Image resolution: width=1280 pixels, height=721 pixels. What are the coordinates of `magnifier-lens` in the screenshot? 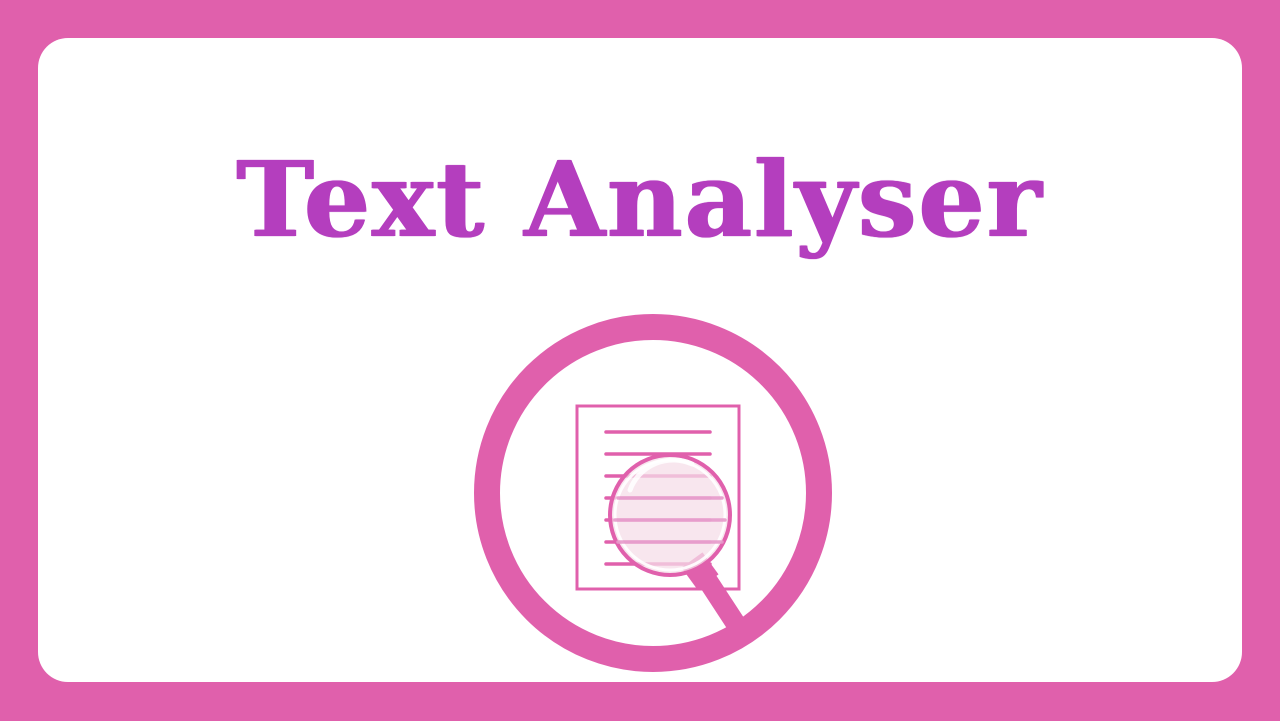 It's located at (670, 515).